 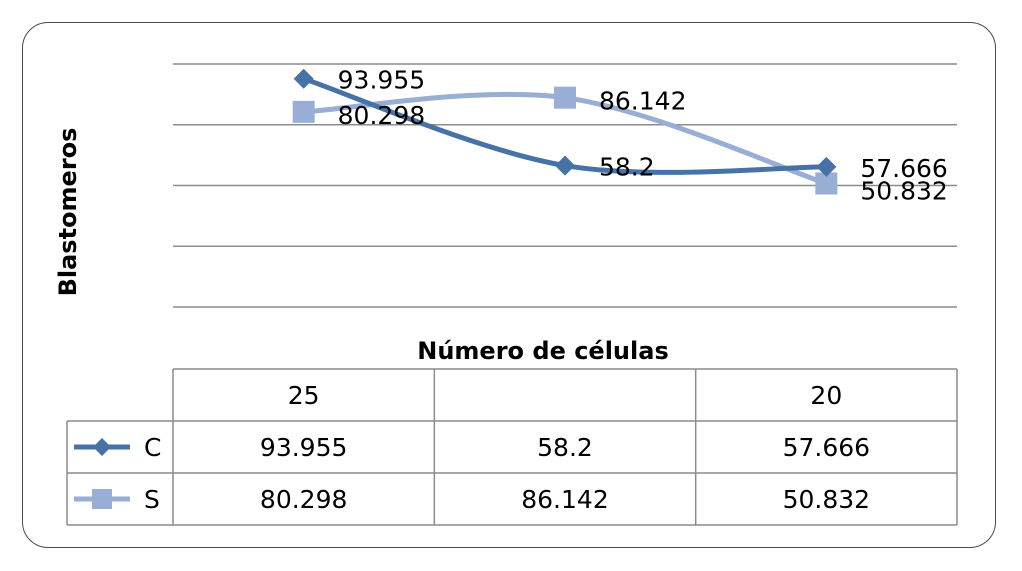 I want to click on table-cell: 58.2, so click(x=565, y=447).